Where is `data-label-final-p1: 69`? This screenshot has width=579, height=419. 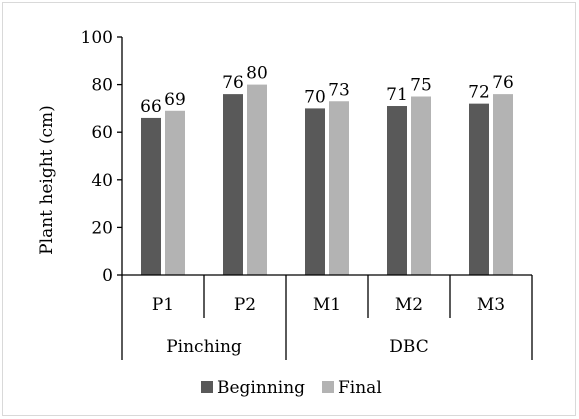
data-label-final-p1: 69 is located at coordinates (175, 100).